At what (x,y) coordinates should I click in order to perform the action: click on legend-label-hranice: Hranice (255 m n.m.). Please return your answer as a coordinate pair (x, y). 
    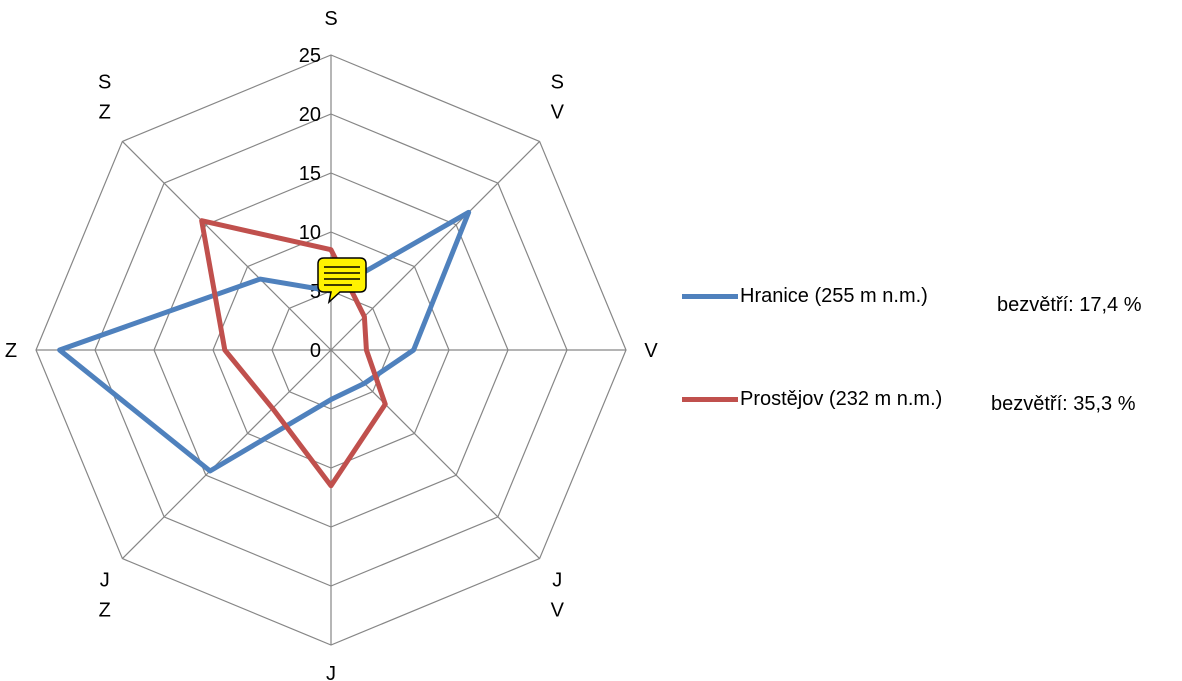
    Looking at the image, I should click on (834, 296).